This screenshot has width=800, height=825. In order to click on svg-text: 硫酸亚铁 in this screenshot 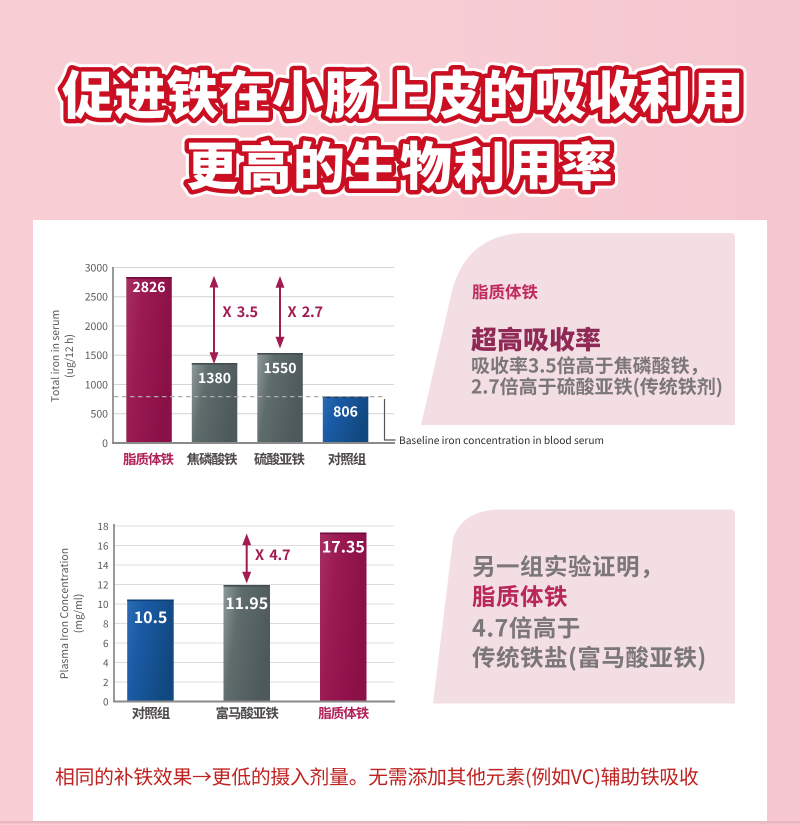, I will do `click(279, 458)`.